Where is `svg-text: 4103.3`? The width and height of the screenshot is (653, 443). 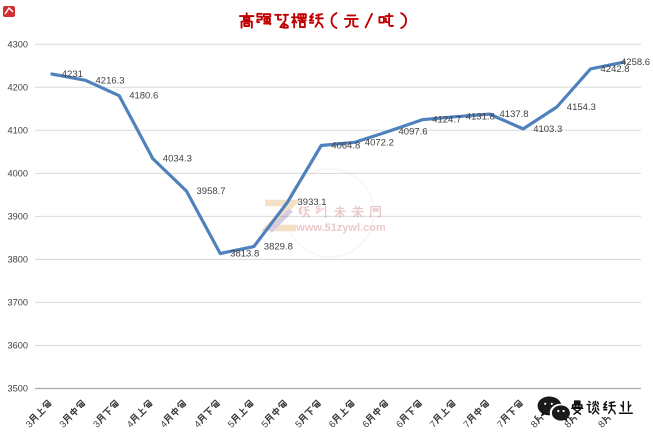 svg-text: 4103.3 is located at coordinates (547, 129).